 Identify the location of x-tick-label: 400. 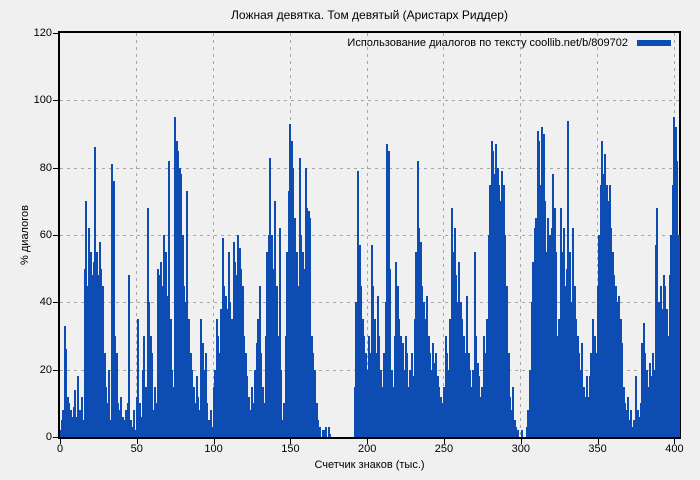
(674, 449).